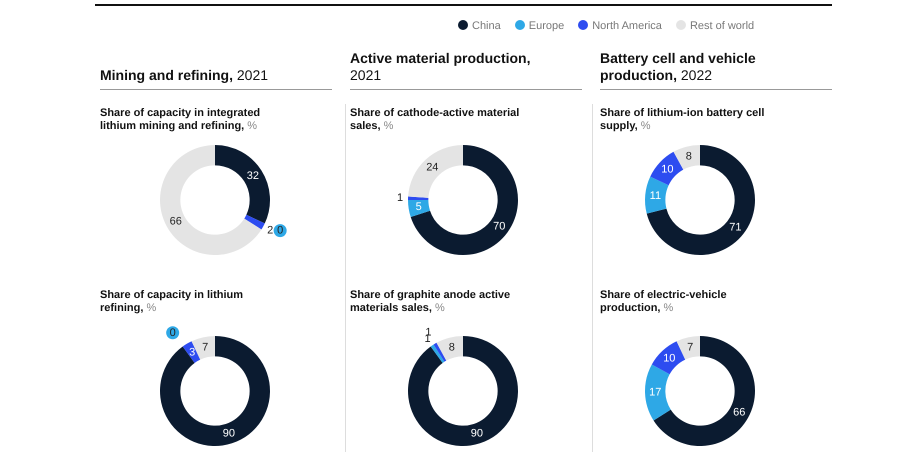 This screenshot has width=907, height=452. Describe the element at coordinates (735, 228) in the screenshot. I see `data-label: 71` at that location.